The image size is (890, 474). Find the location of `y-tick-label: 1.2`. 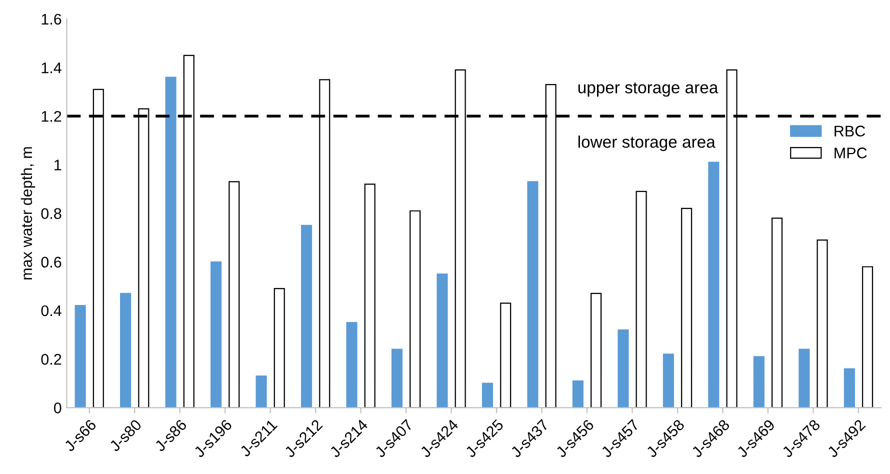

y-tick-label: 1.2 is located at coordinates (52, 116).